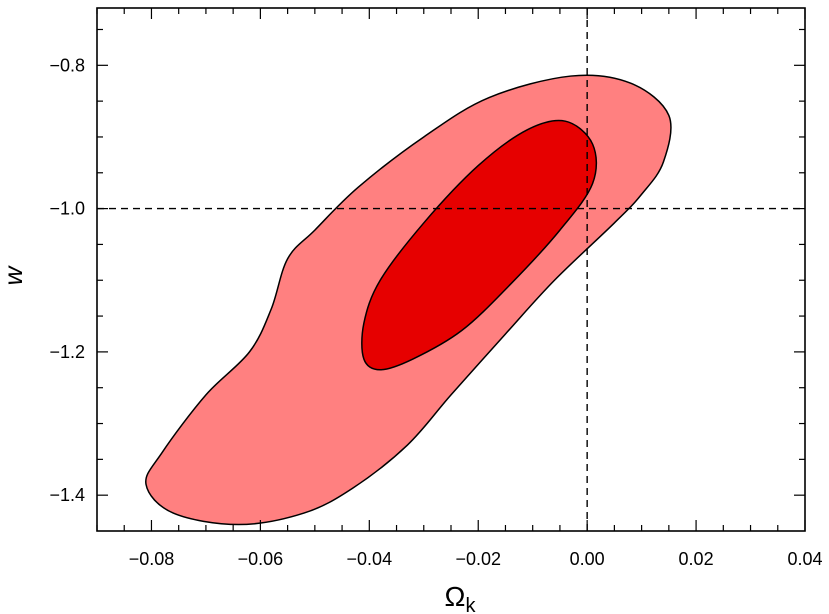 This screenshot has width=829, height=614. I want to click on x-axis-title: Ωk, so click(461, 597).